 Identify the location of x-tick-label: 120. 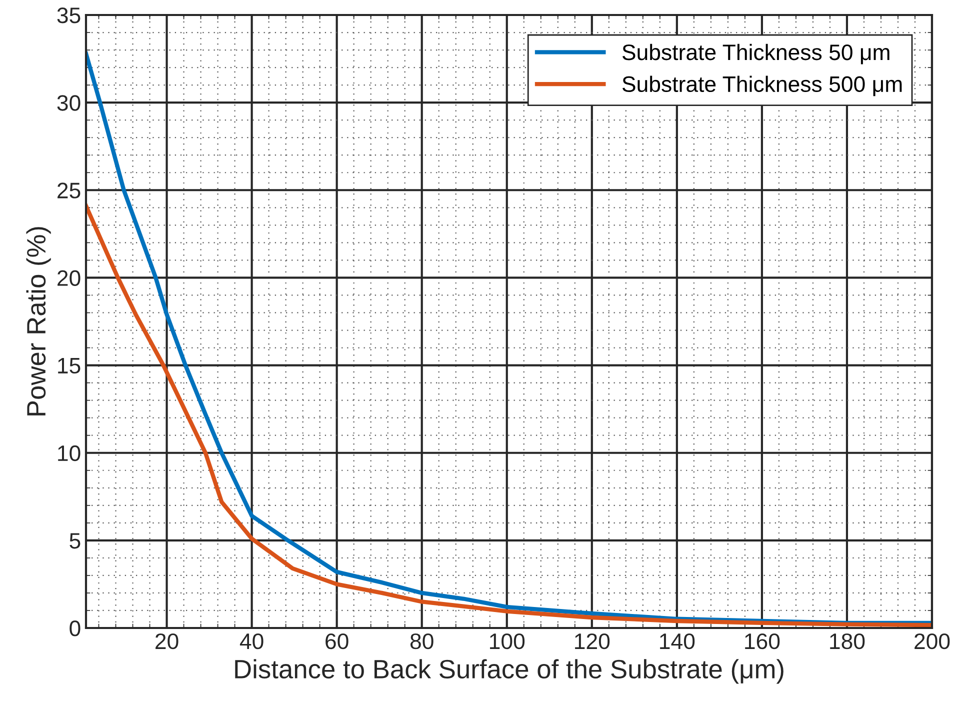
(592, 641).